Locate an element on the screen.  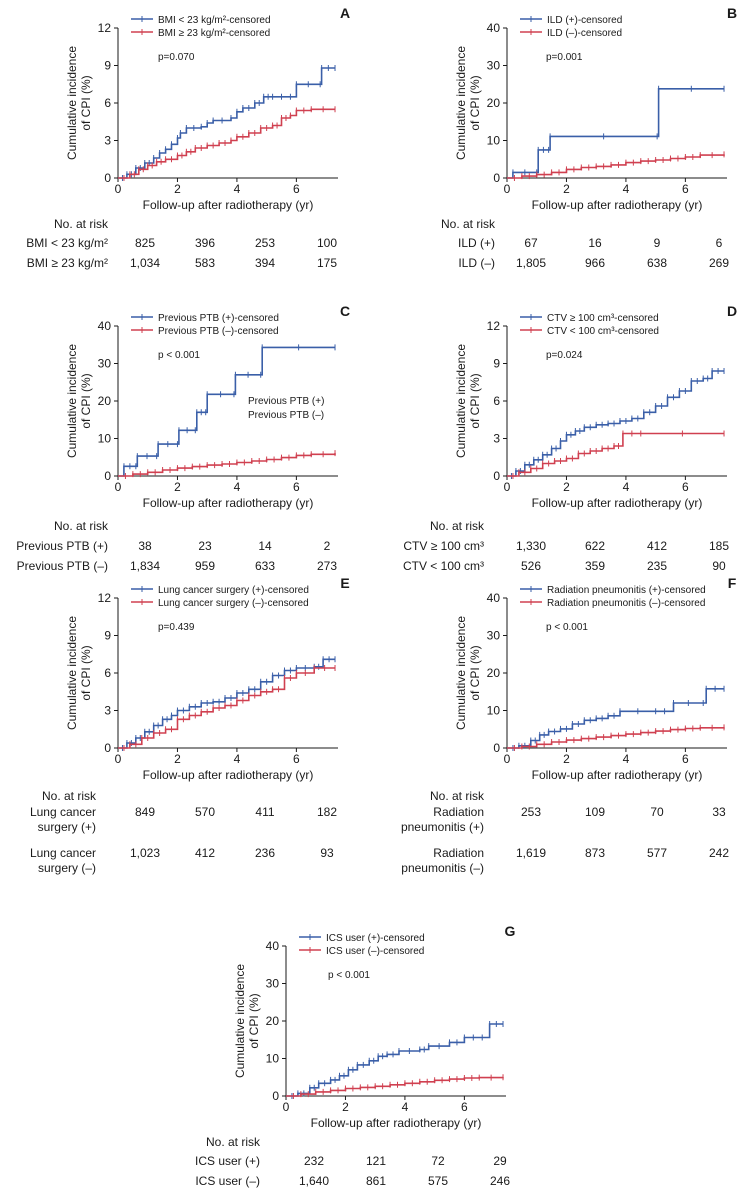
risk-value: 67 is located at coordinates (531, 243).